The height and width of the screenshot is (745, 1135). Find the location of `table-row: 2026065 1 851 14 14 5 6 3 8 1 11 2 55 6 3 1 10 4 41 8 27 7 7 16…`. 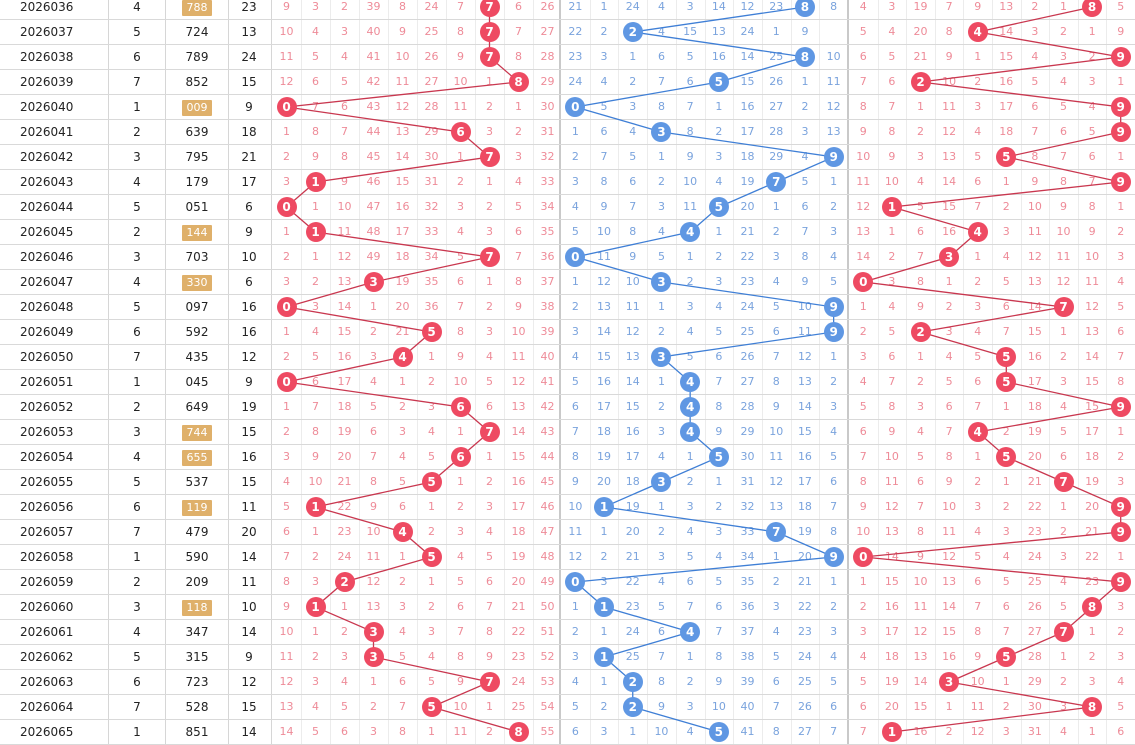

table-row: 2026065 1 851 14 14 5 6 3 8 1 11 2 55 6 3 1 10 4 41 8 27 7 7 16… is located at coordinates (567, 732).